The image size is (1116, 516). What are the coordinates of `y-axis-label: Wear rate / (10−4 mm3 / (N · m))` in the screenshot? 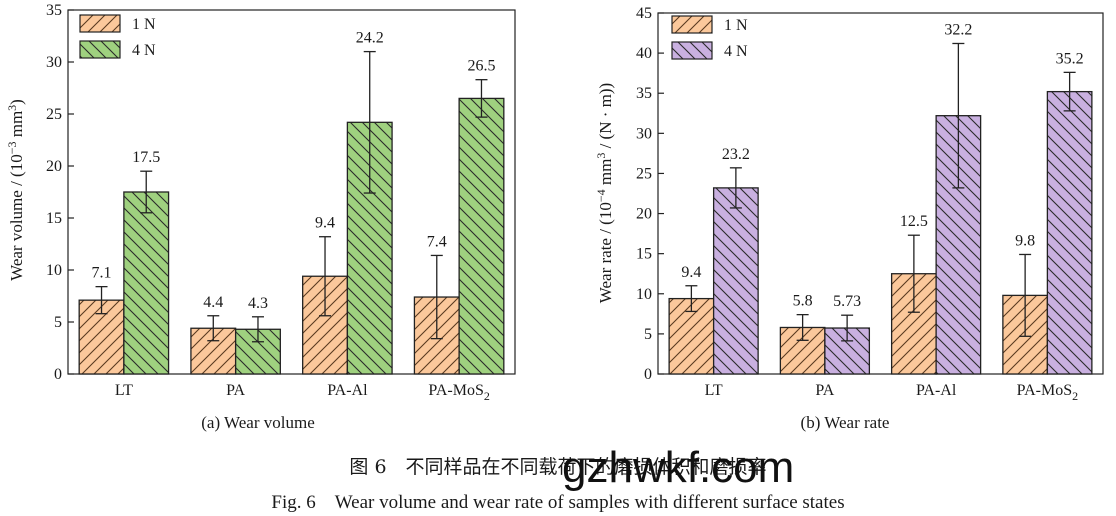 It's located at (604, 193).